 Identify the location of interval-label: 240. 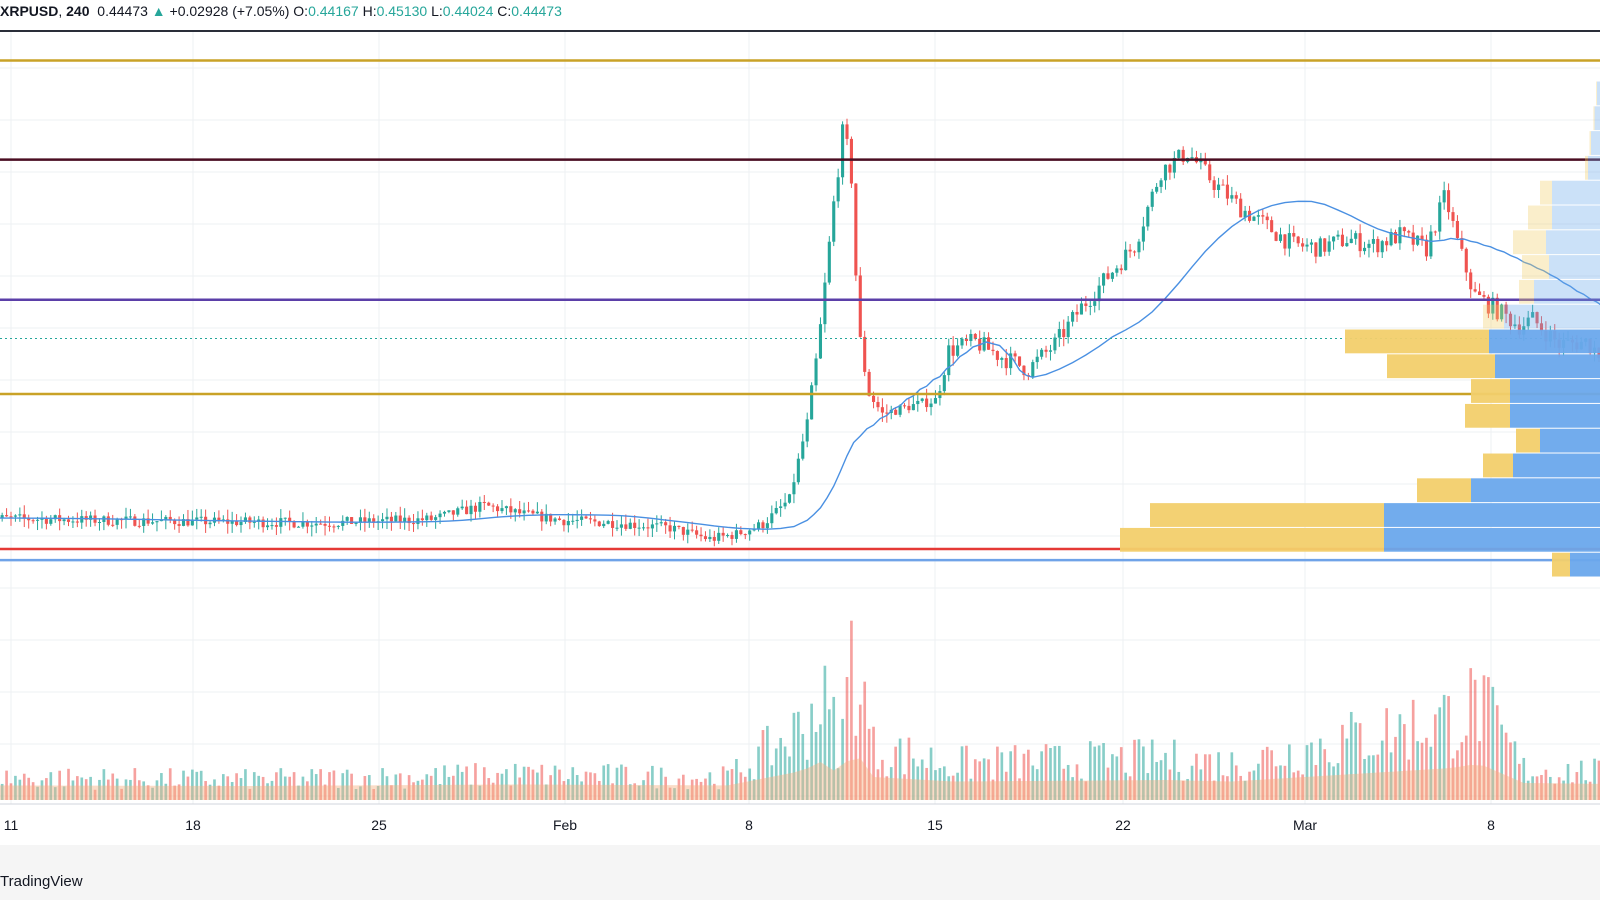
(78, 11).